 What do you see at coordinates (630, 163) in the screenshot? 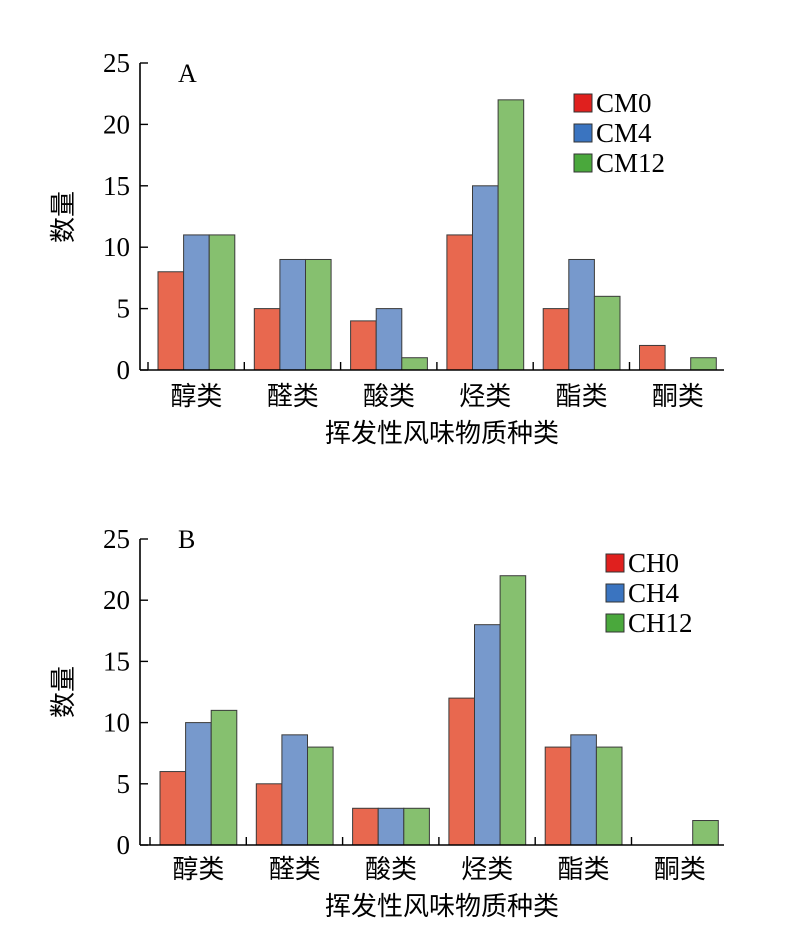
I see `legend-label-cm12: CM12` at bounding box center [630, 163].